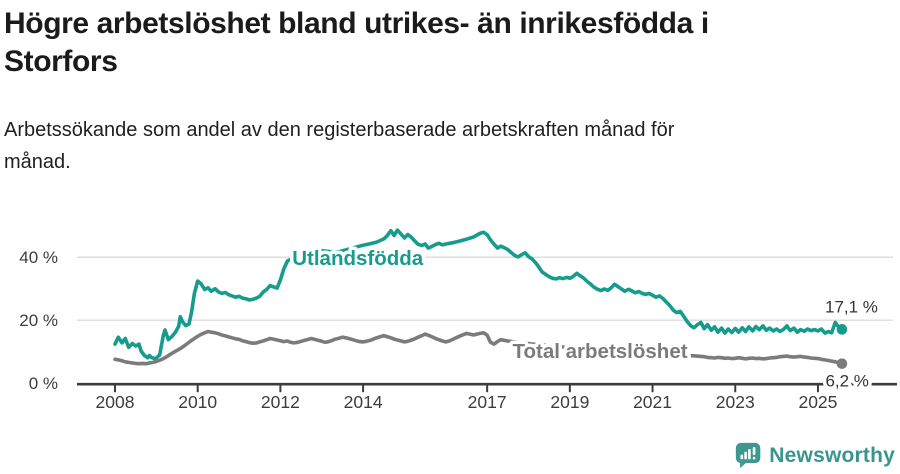  I want to click on series-label-total-arbetsloshet: Total arbetslöshet, so click(600, 351).